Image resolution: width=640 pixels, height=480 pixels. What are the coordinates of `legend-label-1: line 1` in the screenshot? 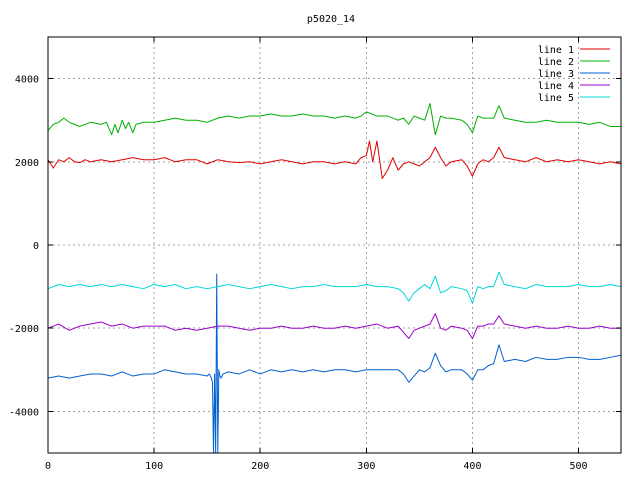 It's located at (556, 50).